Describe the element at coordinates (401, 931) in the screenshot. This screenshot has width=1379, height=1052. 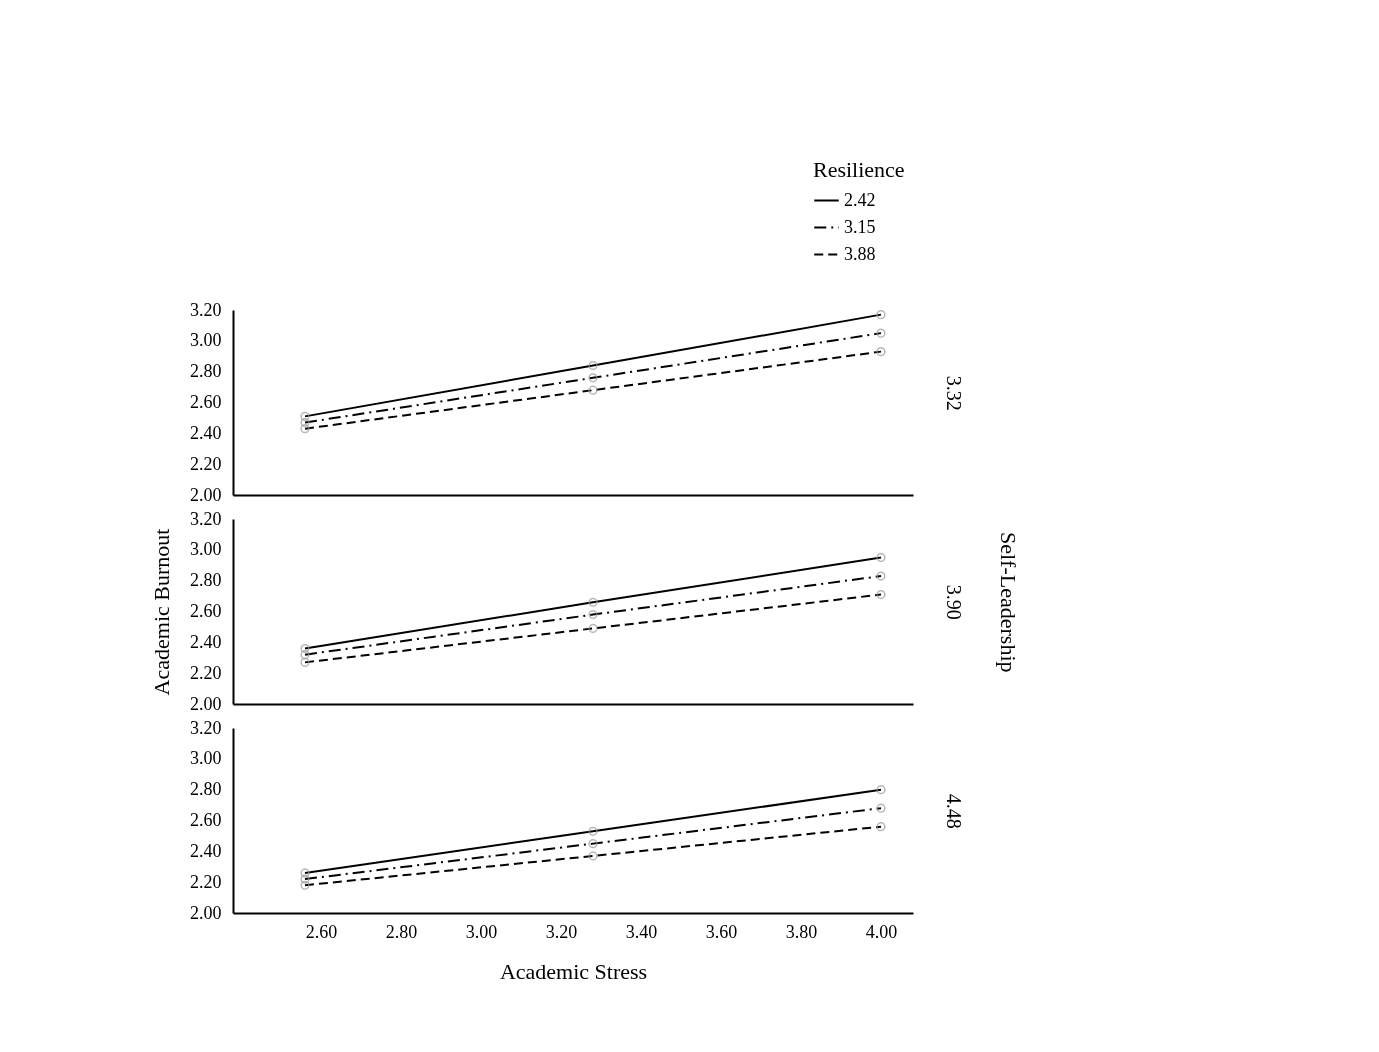
I see `x-tick-label: 2.80` at that location.